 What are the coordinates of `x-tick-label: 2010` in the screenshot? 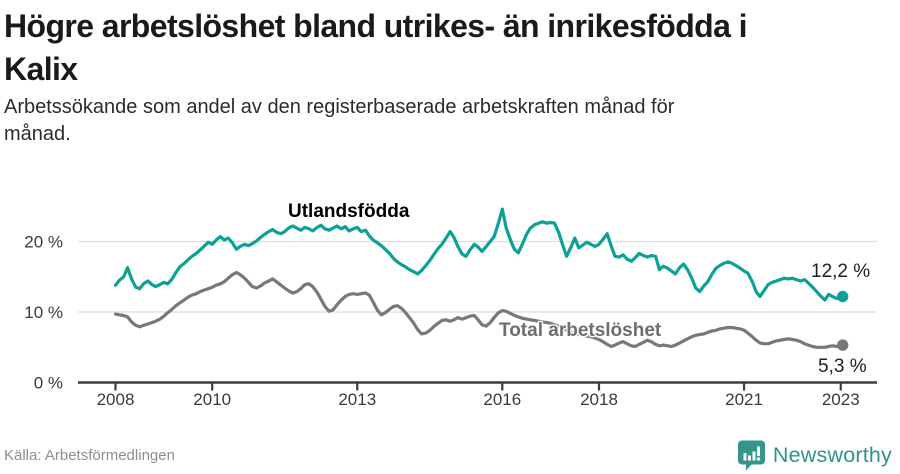 It's located at (212, 399).